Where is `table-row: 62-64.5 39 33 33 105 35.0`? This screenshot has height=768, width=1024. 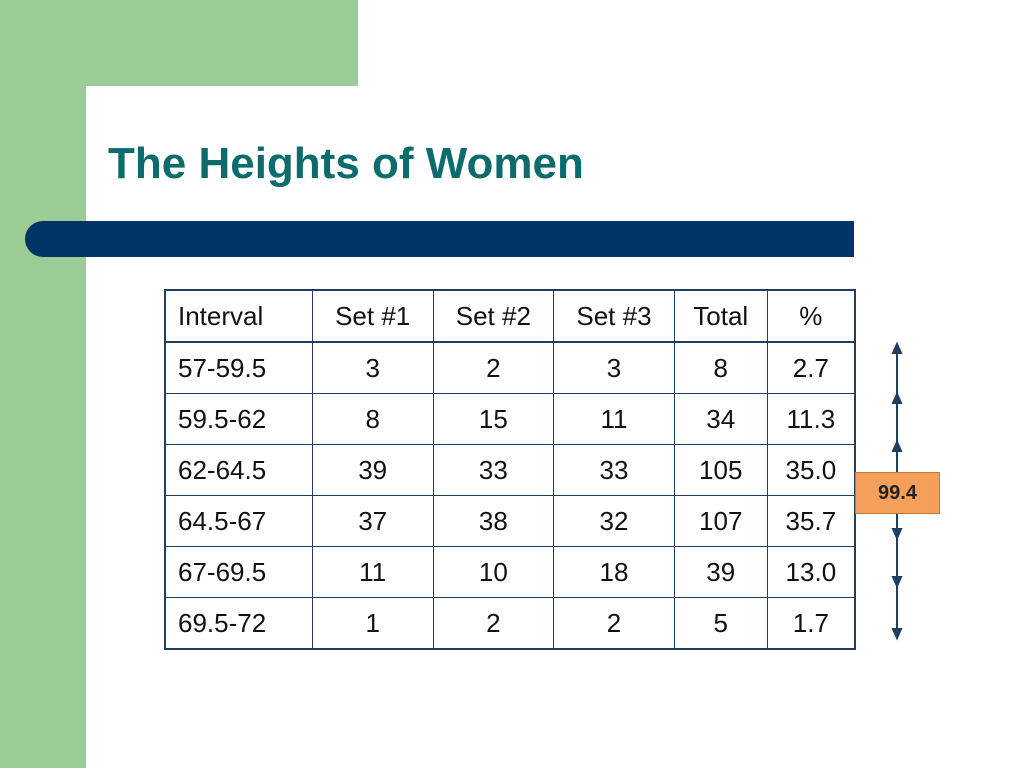
table-row: 62-64.5 39 33 33 105 35.0 is located at coordinates (510, 470).